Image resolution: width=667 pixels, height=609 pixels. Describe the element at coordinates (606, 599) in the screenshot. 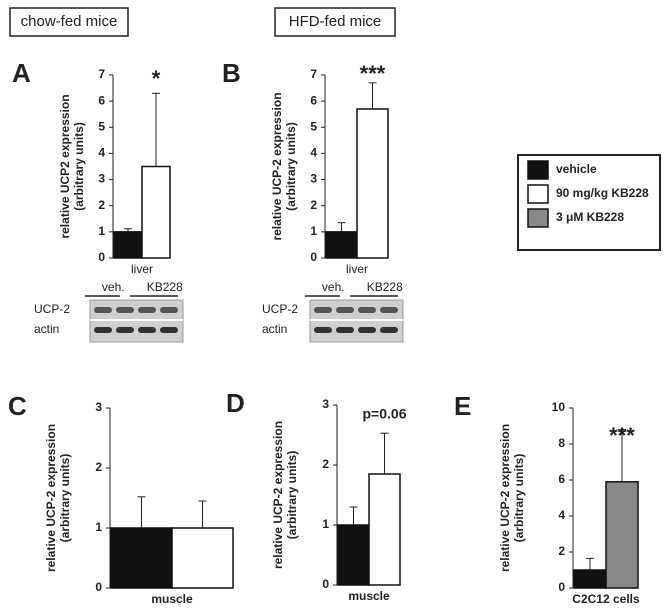

I see `x-axis-label: C2C12 cells` at that location.